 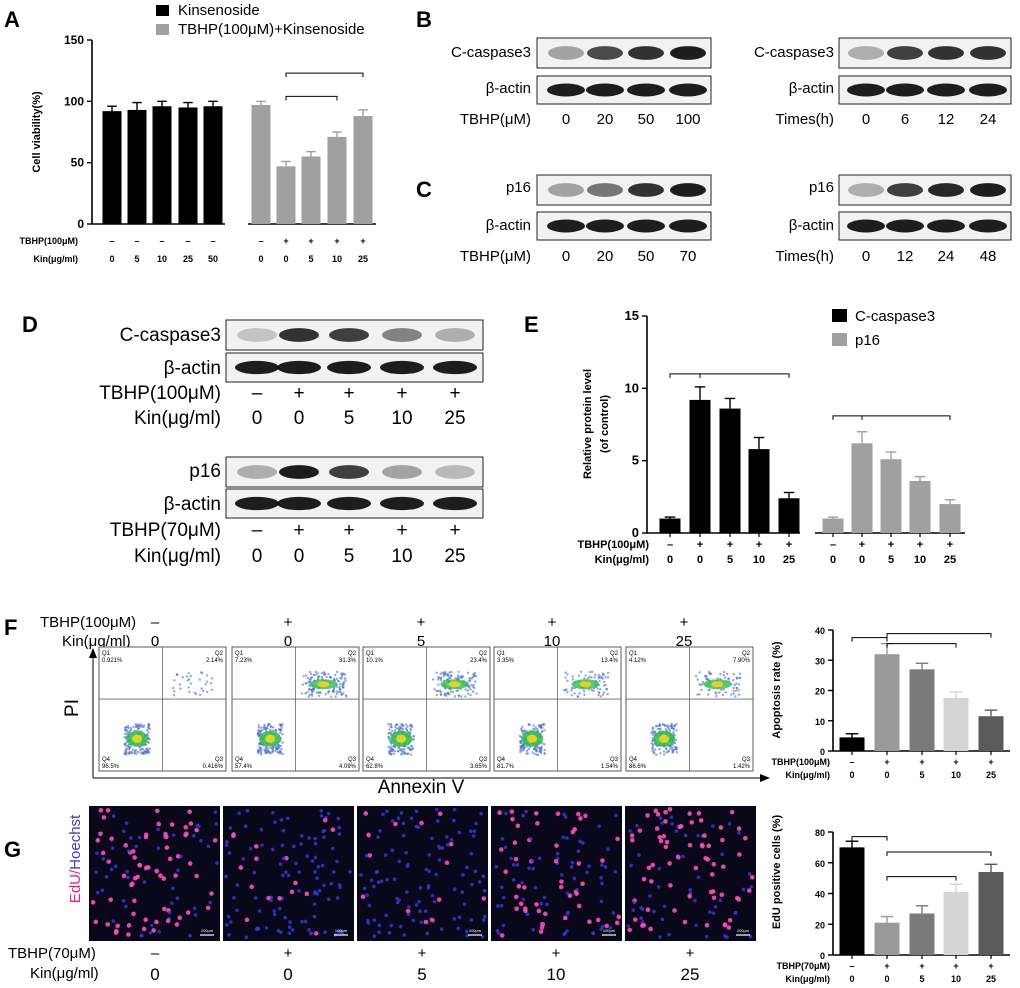 What do you see at coordinates (78, 163) in the screenshot?
I see `y-tick-label: 50` at bounding box center [78, 163].